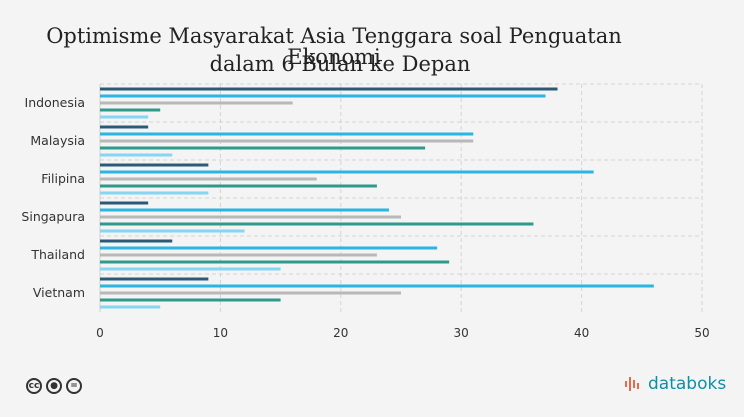 Image resolution: width=744 pixels, height=417 pixels. Describe the element at coordinates (461, 333) in the screenshot. I see `x-tick-label-3: 30` at that location.